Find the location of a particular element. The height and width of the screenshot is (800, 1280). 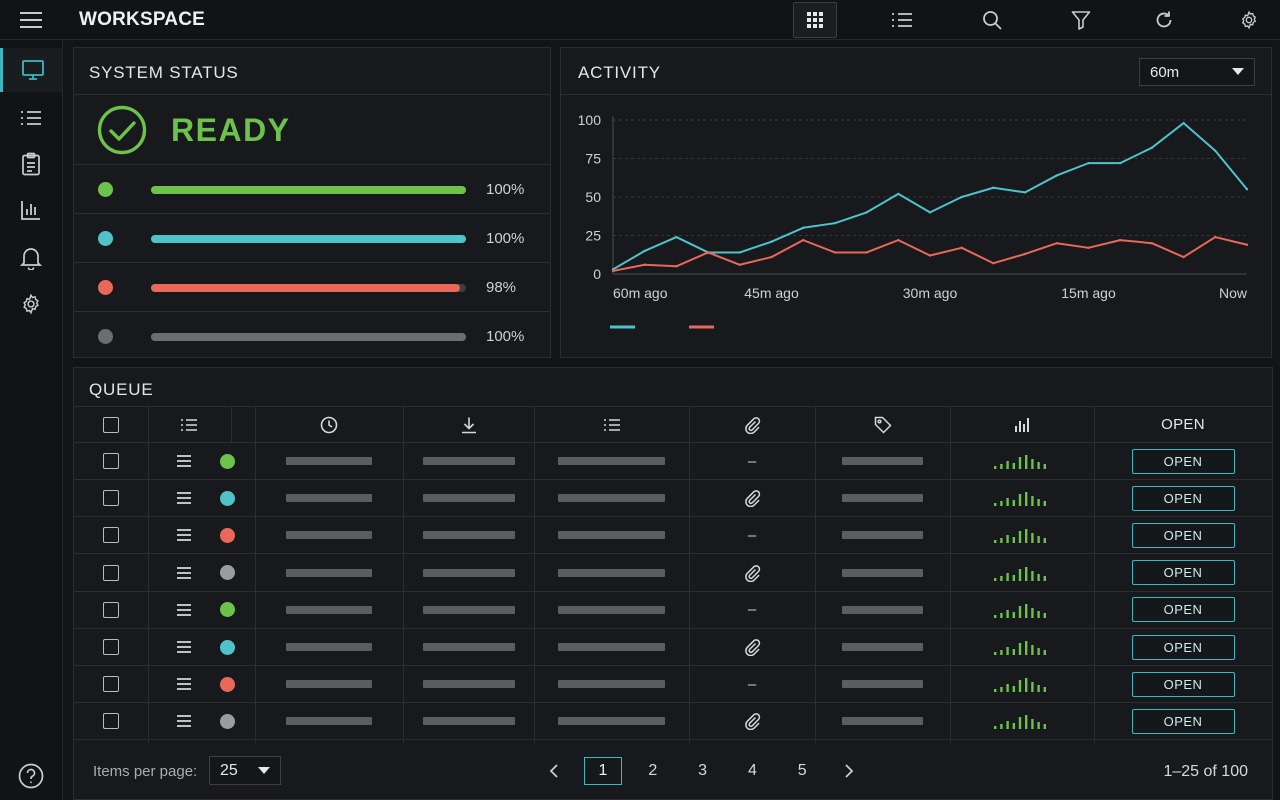

column-header-attachment is located at coordinates (752, 424).